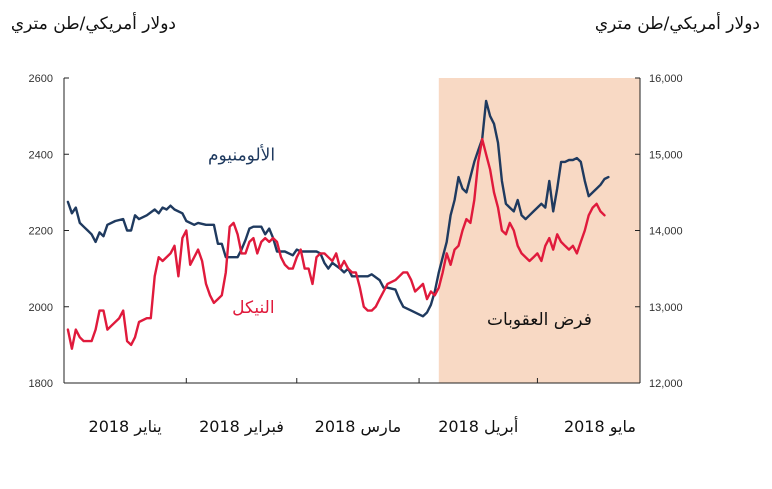 This screenshot has width=772, height=489. Describe the element at coordinates (41, 232) in the screenshot. I see `left-tick-label: 2200` at that location.